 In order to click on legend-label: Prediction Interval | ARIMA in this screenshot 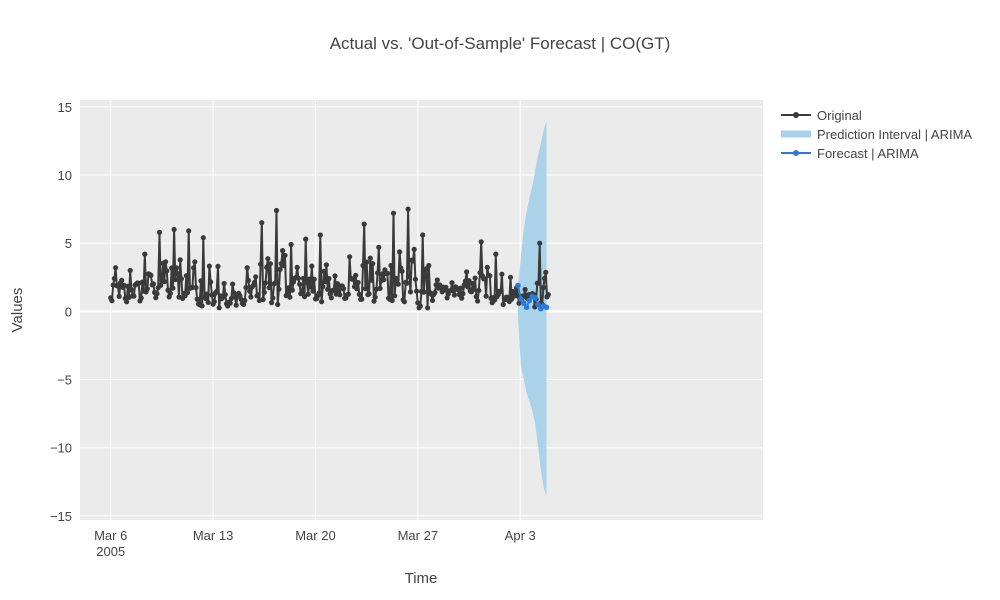, I will do `click(894, 134)`.